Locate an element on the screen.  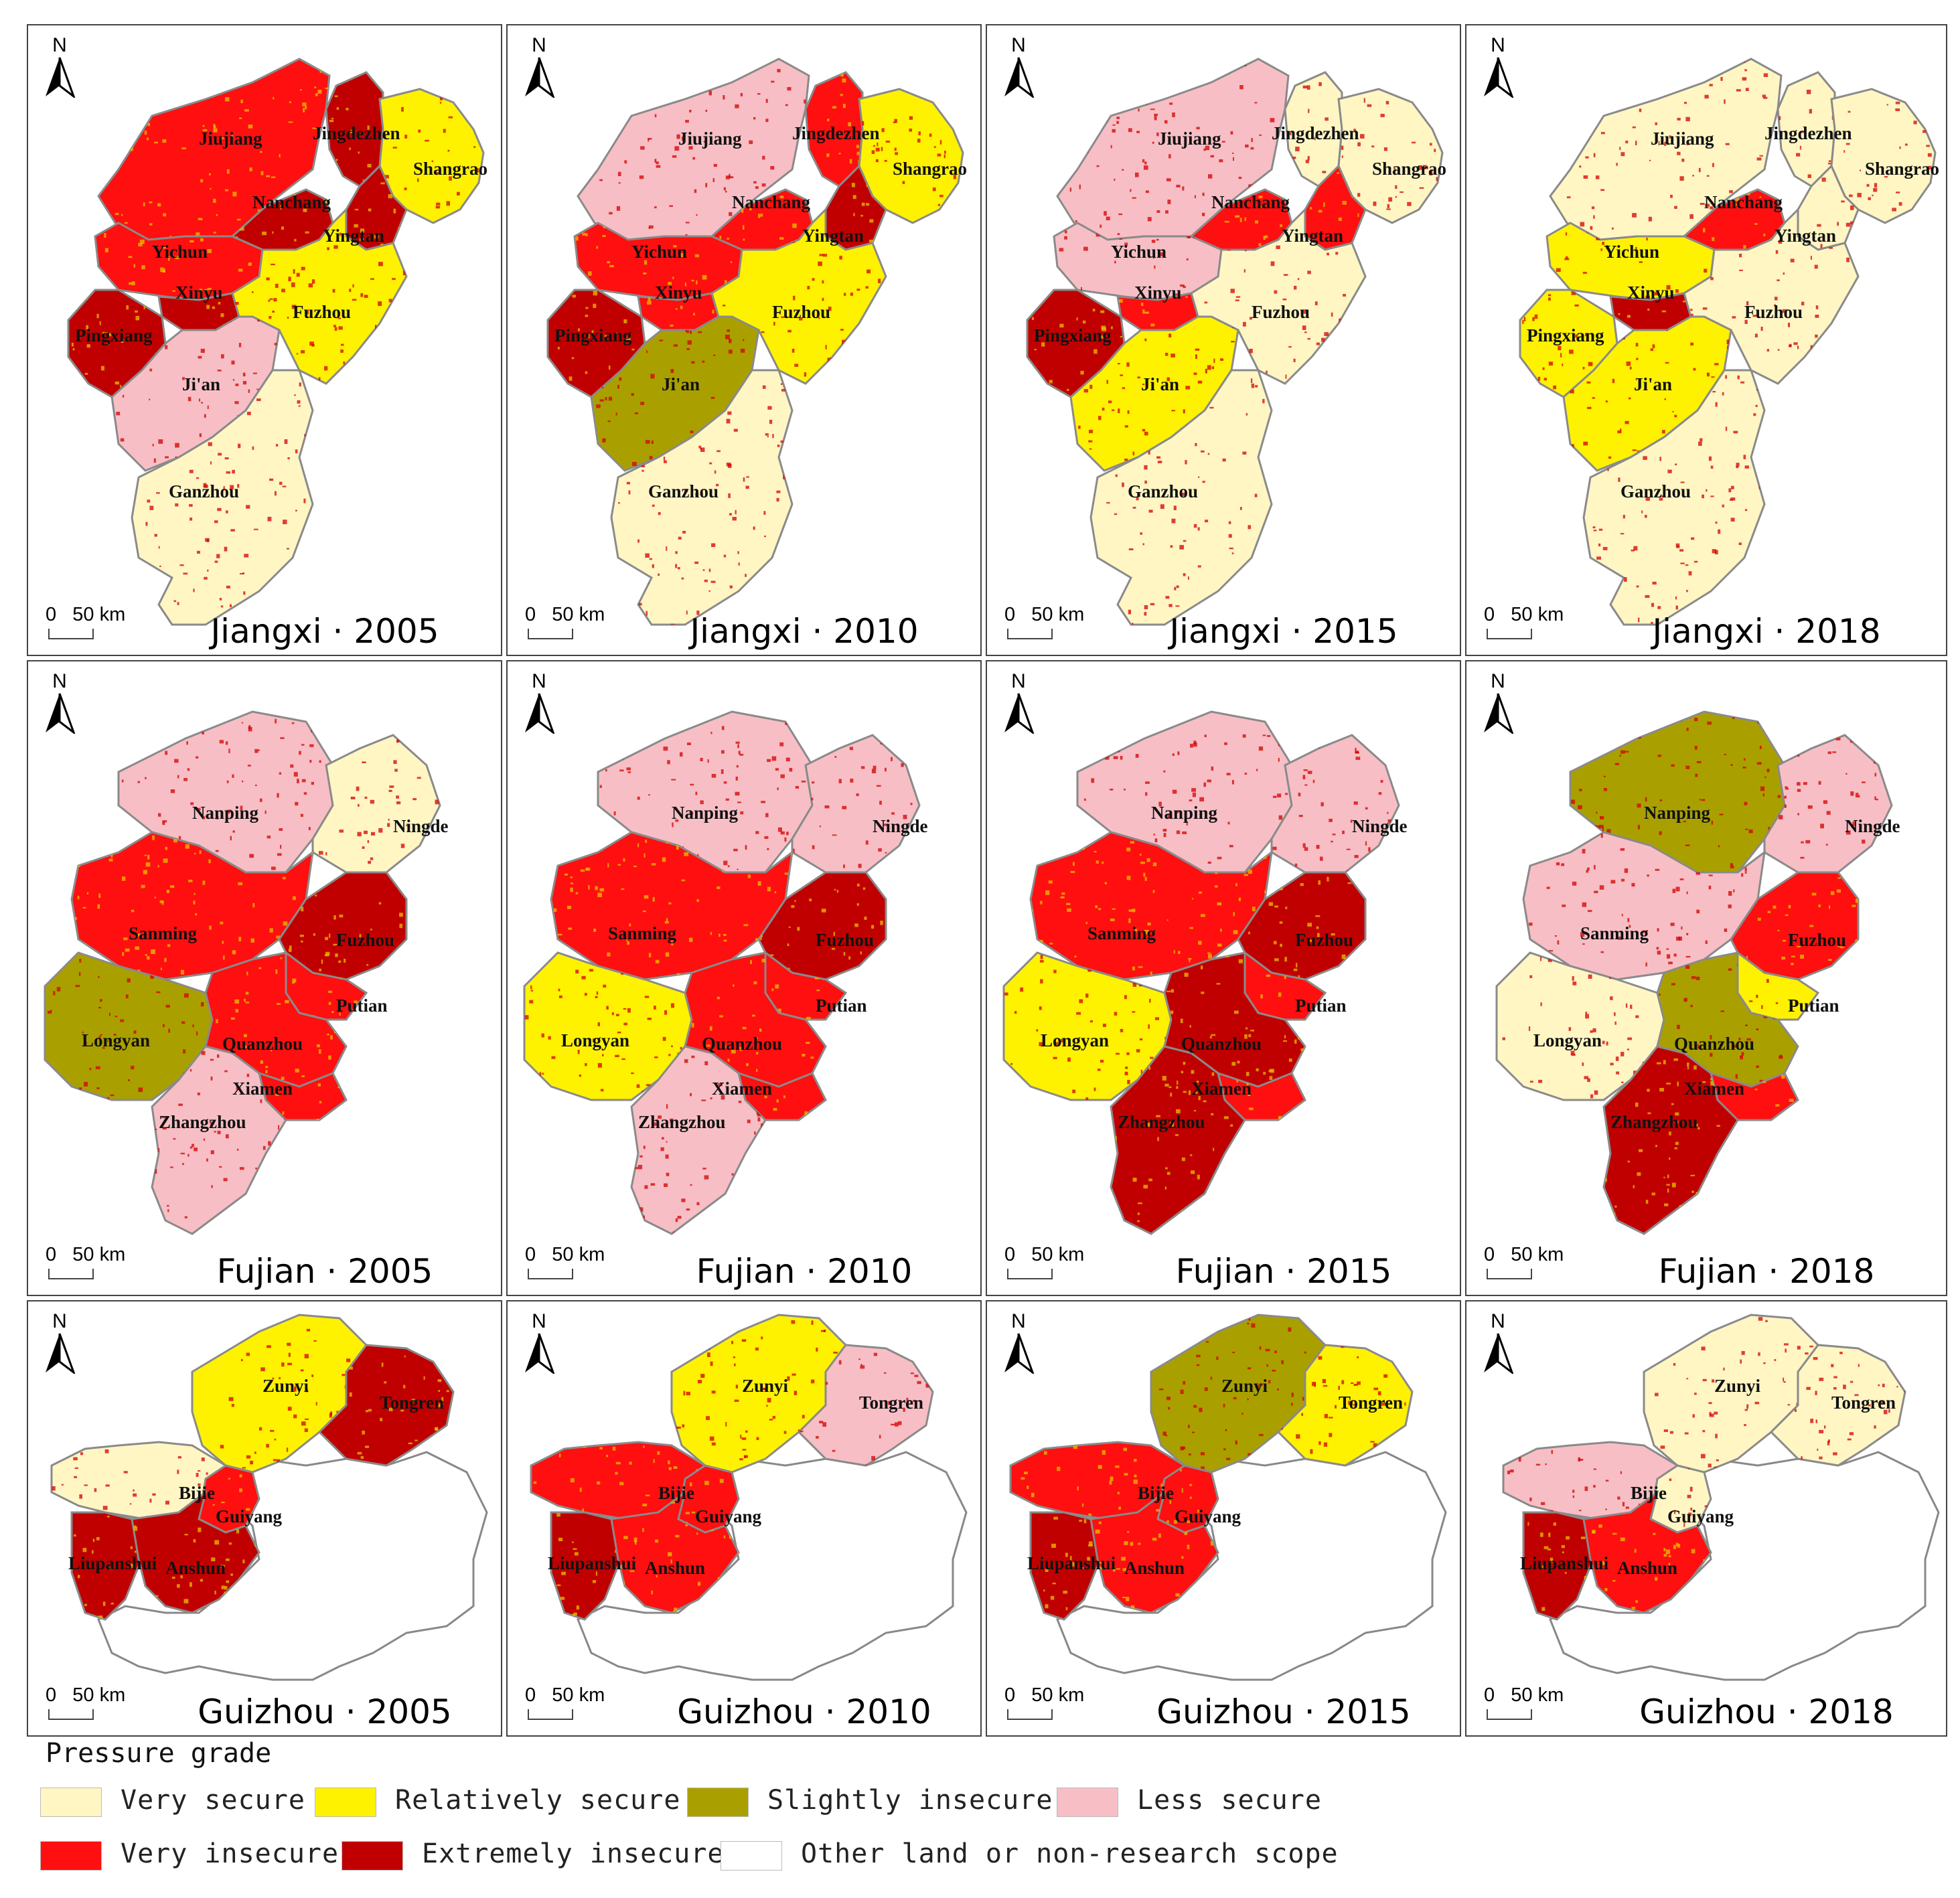
panel-title: Guizhou · 2015 is located at coordinates (1223, 1712).